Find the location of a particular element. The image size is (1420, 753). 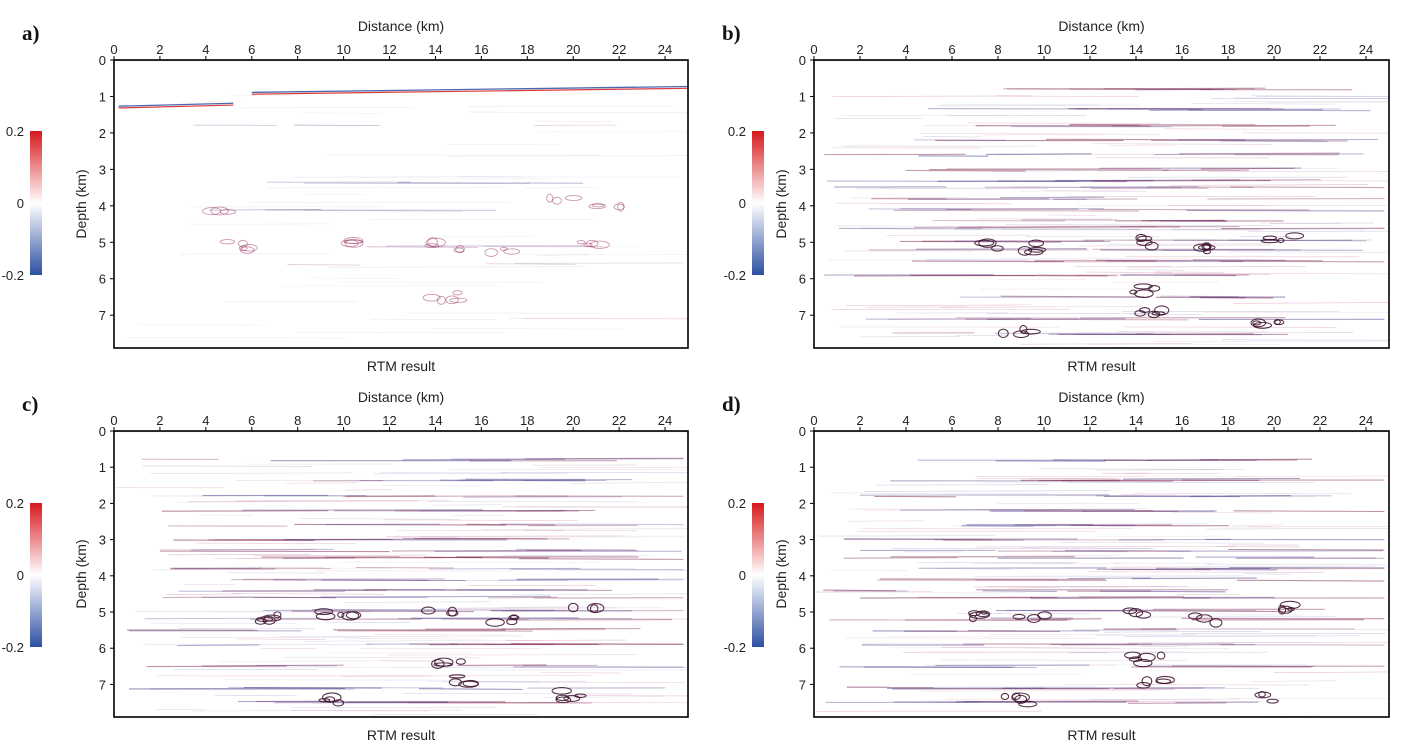

x-tick-label: 18 is located at coordinates (527, 420).